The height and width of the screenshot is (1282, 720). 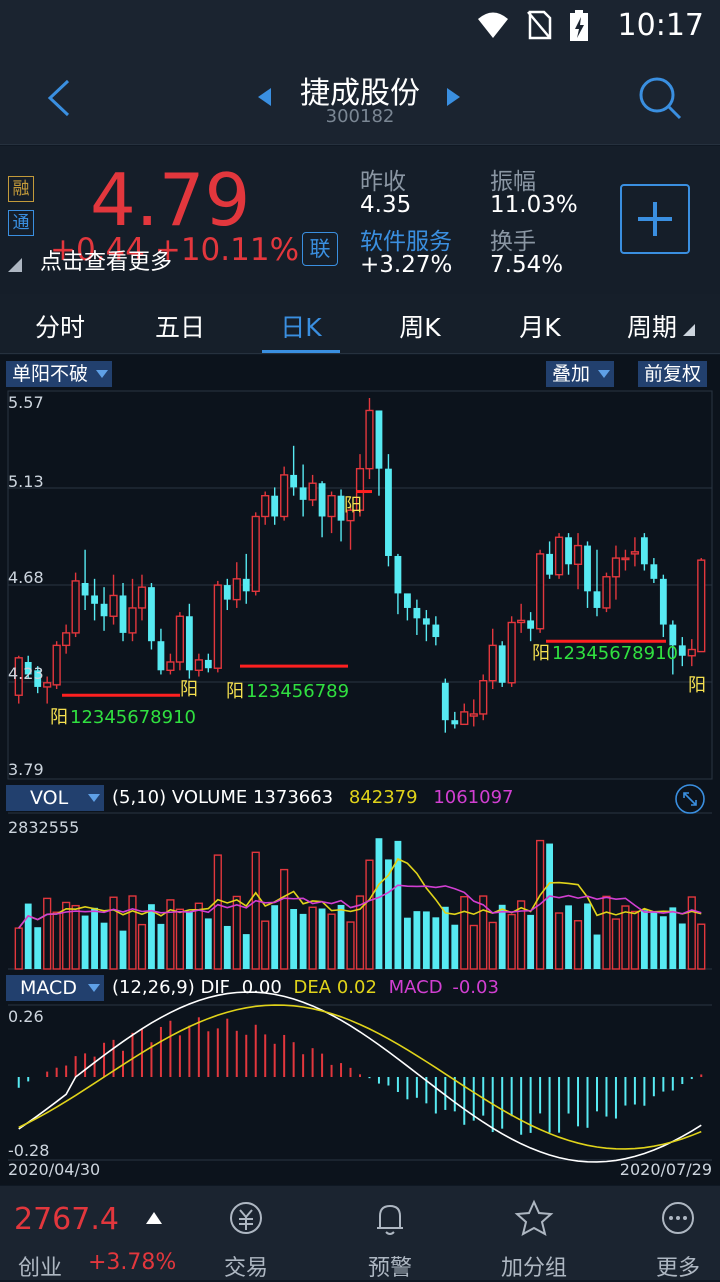 What do you see at coordinates (534, 205) in the screenshot?
I see `amplitude-value: 11.03%` at bounding box center [534, 205].